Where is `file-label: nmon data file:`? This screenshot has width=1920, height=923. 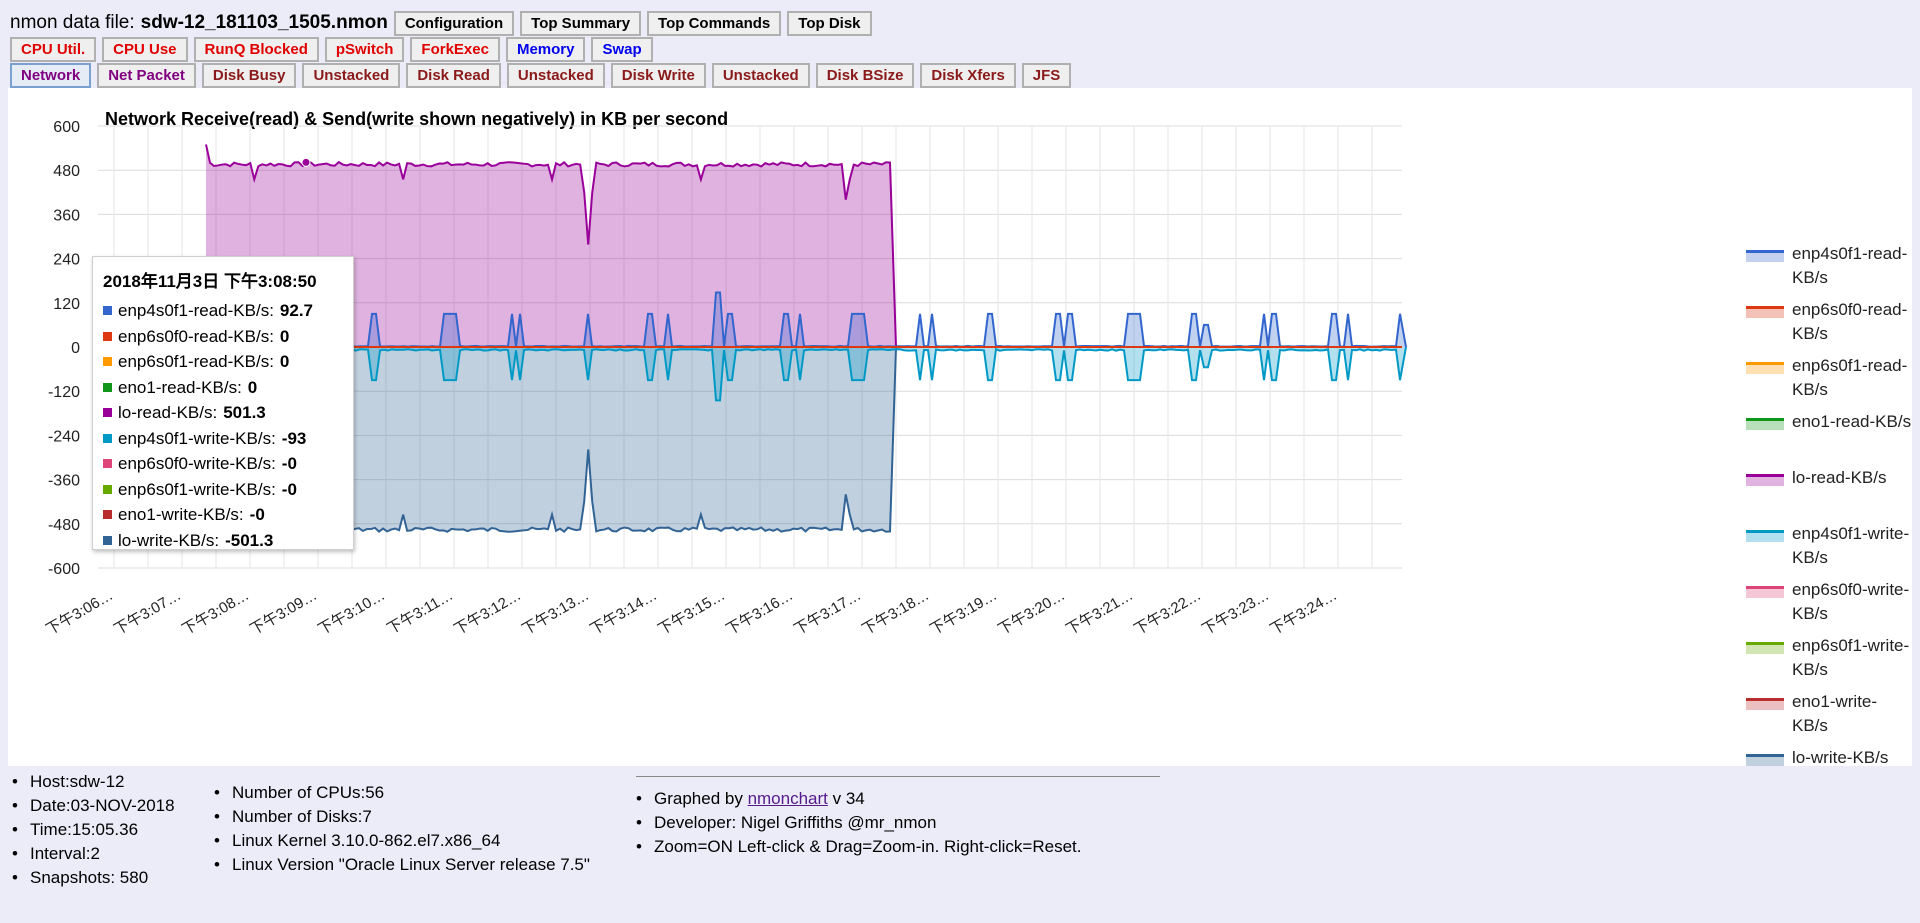 file-label: nmon data file: is located at coordinates (72, 22).